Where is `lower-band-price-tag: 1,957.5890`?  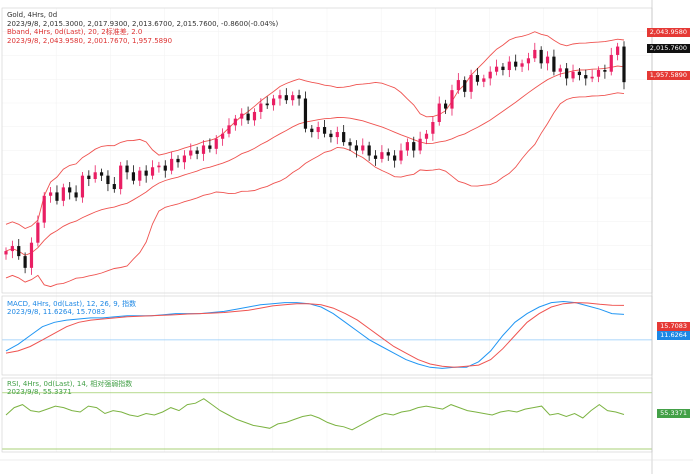
lower-band-price-tag: 1,957.5890 is located at coordinates (668, 75).